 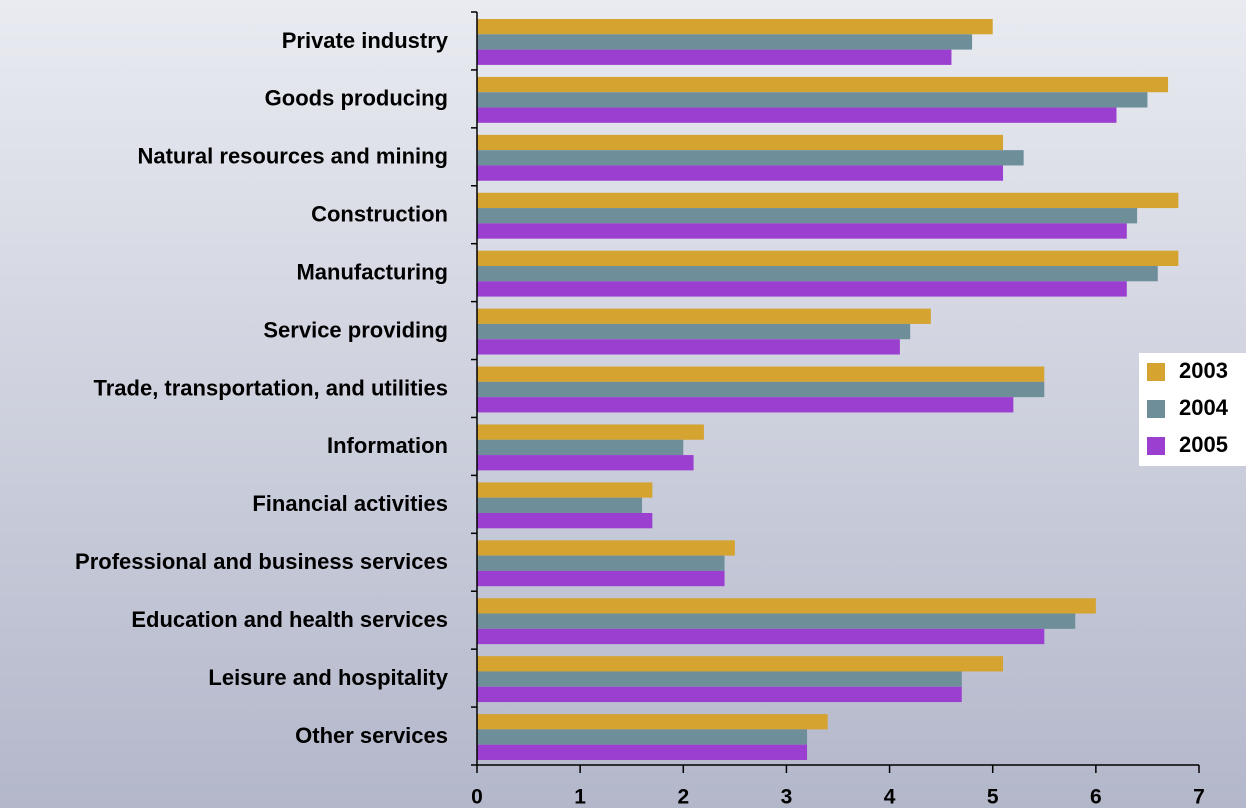 I want to click on legend-label: 2004, so click(x=1204, y=407).